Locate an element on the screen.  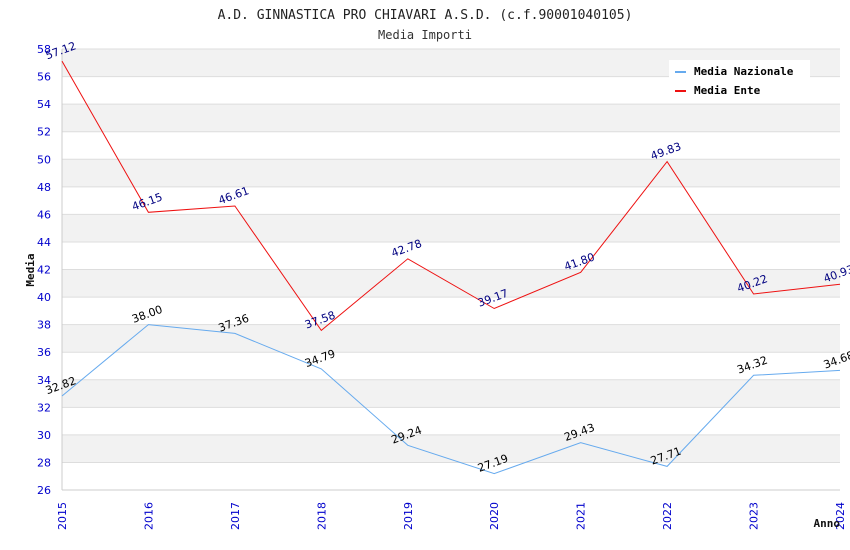
x-tick-label: 2020 is located at coordinates (494, 516).